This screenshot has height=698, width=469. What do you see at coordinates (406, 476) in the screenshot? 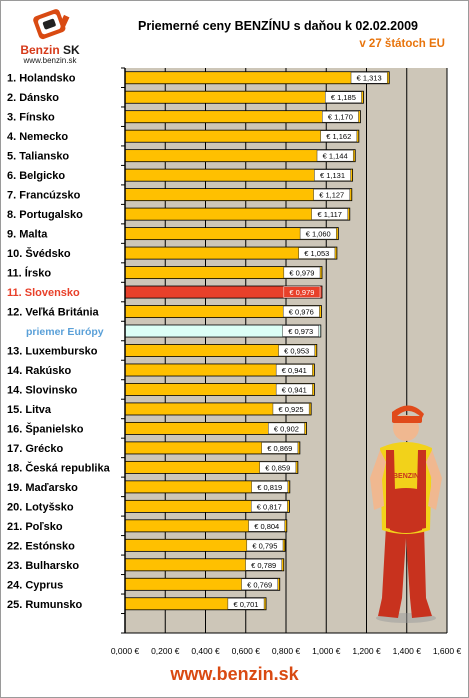
I see `mascot-shirt-text: BENZIN` at bounding box center [406, 476].